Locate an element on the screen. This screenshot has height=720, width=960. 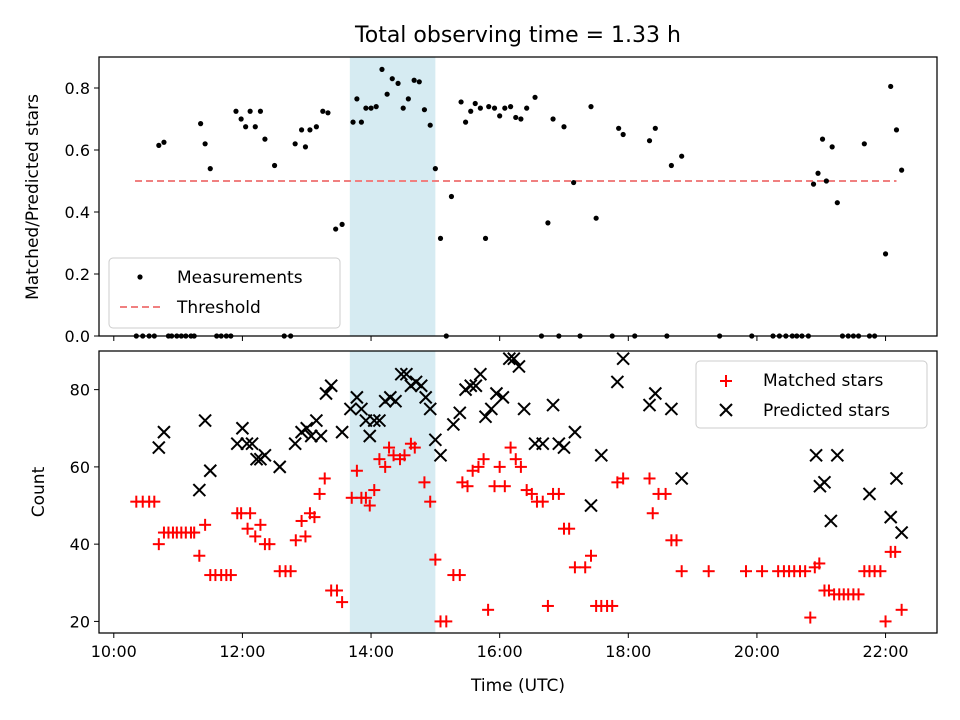
count-panel-y-ticks: 20 40 60 80 is located at coordinates (84, 506).